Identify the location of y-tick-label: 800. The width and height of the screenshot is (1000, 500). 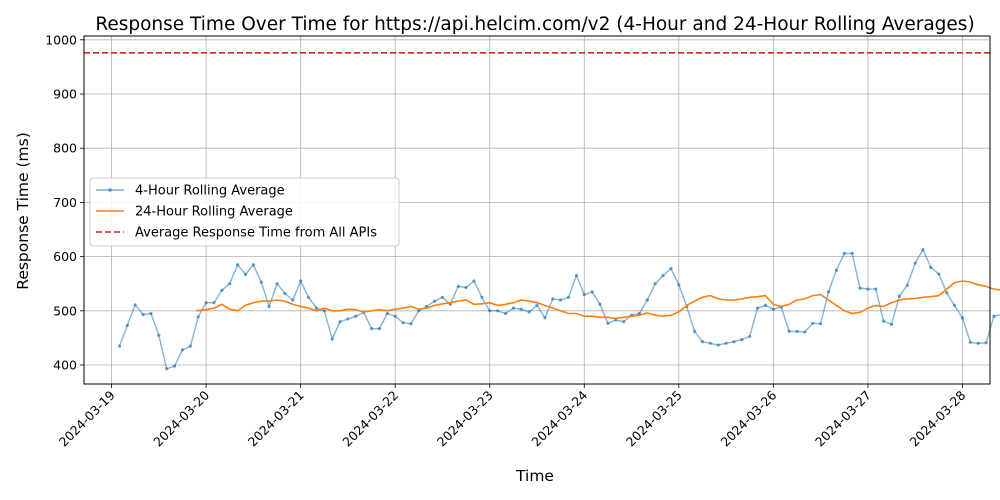
(65, 148).